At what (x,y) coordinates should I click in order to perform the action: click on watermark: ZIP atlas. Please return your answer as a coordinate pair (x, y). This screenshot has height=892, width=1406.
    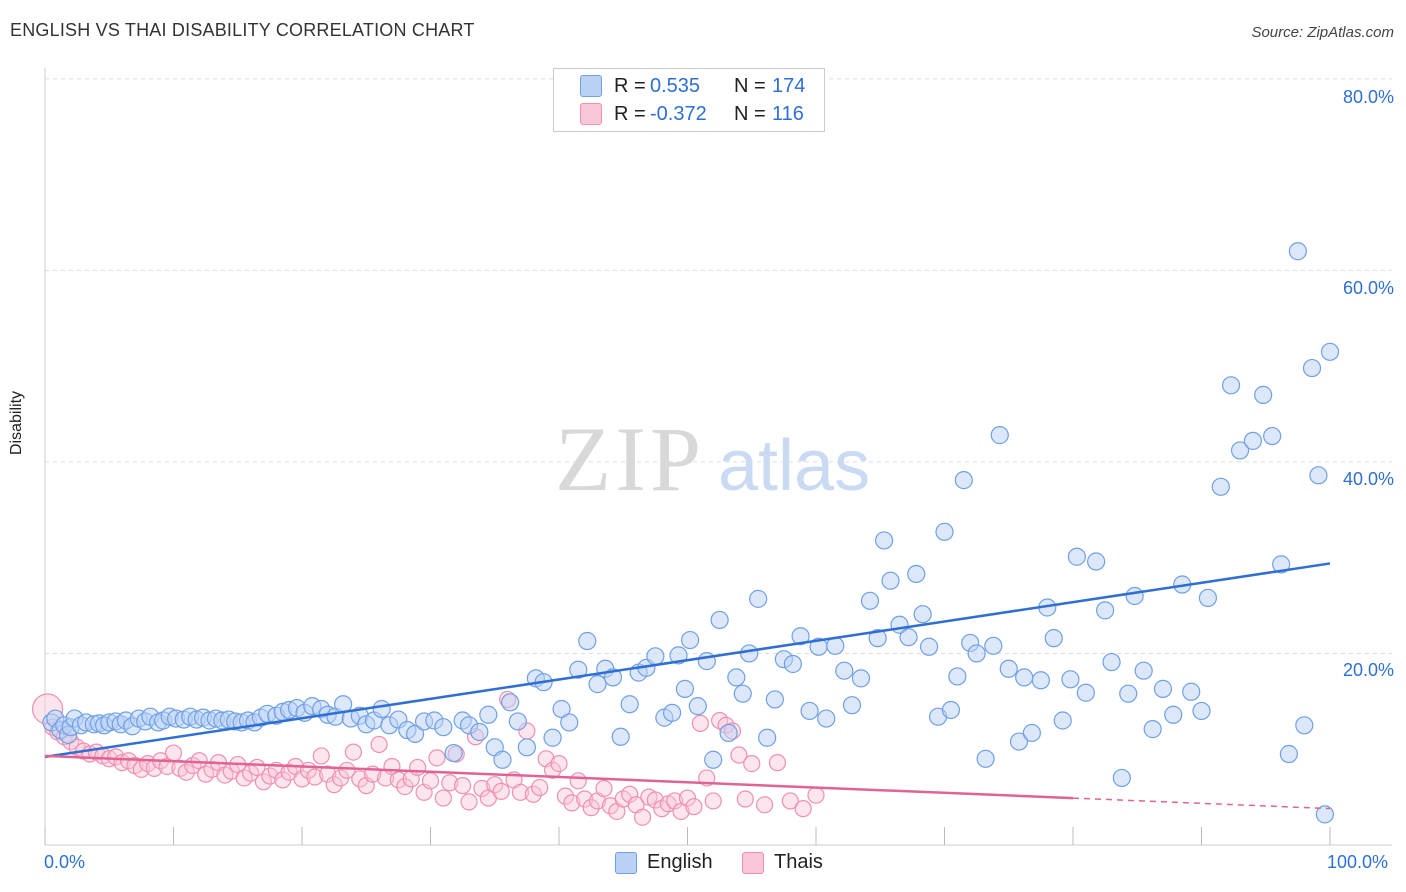
    Looking at the image, I should click on (712, 459).